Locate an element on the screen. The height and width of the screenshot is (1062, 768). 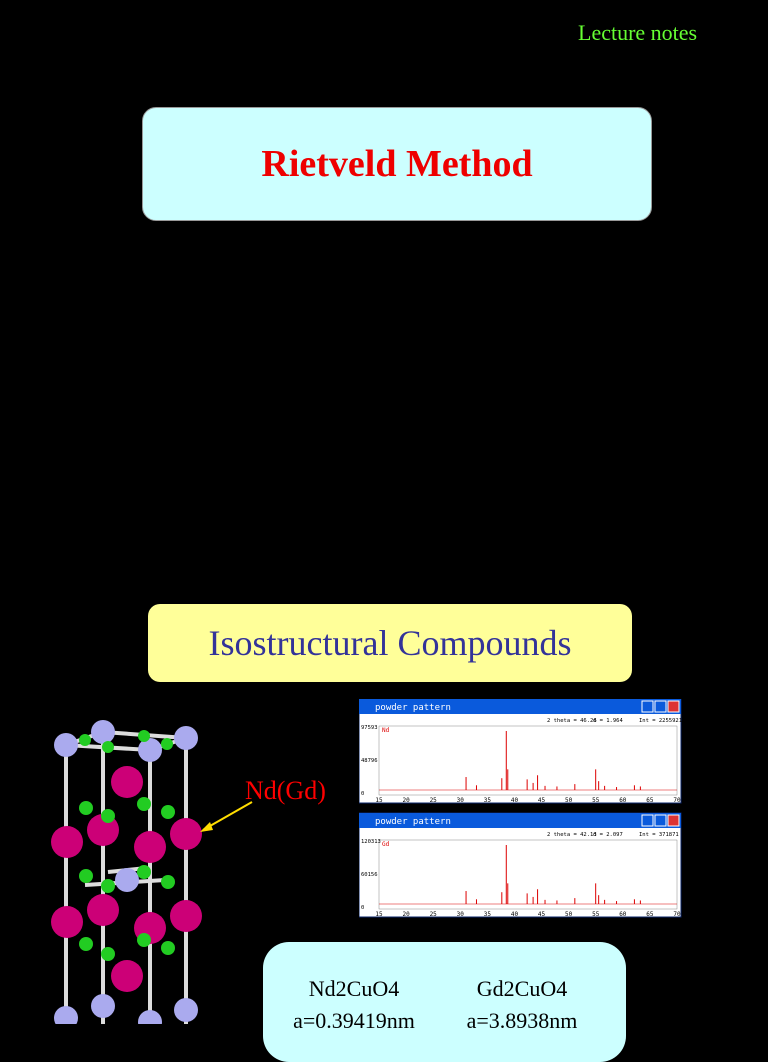
legend: Gd is located at coordinates (386, 844).